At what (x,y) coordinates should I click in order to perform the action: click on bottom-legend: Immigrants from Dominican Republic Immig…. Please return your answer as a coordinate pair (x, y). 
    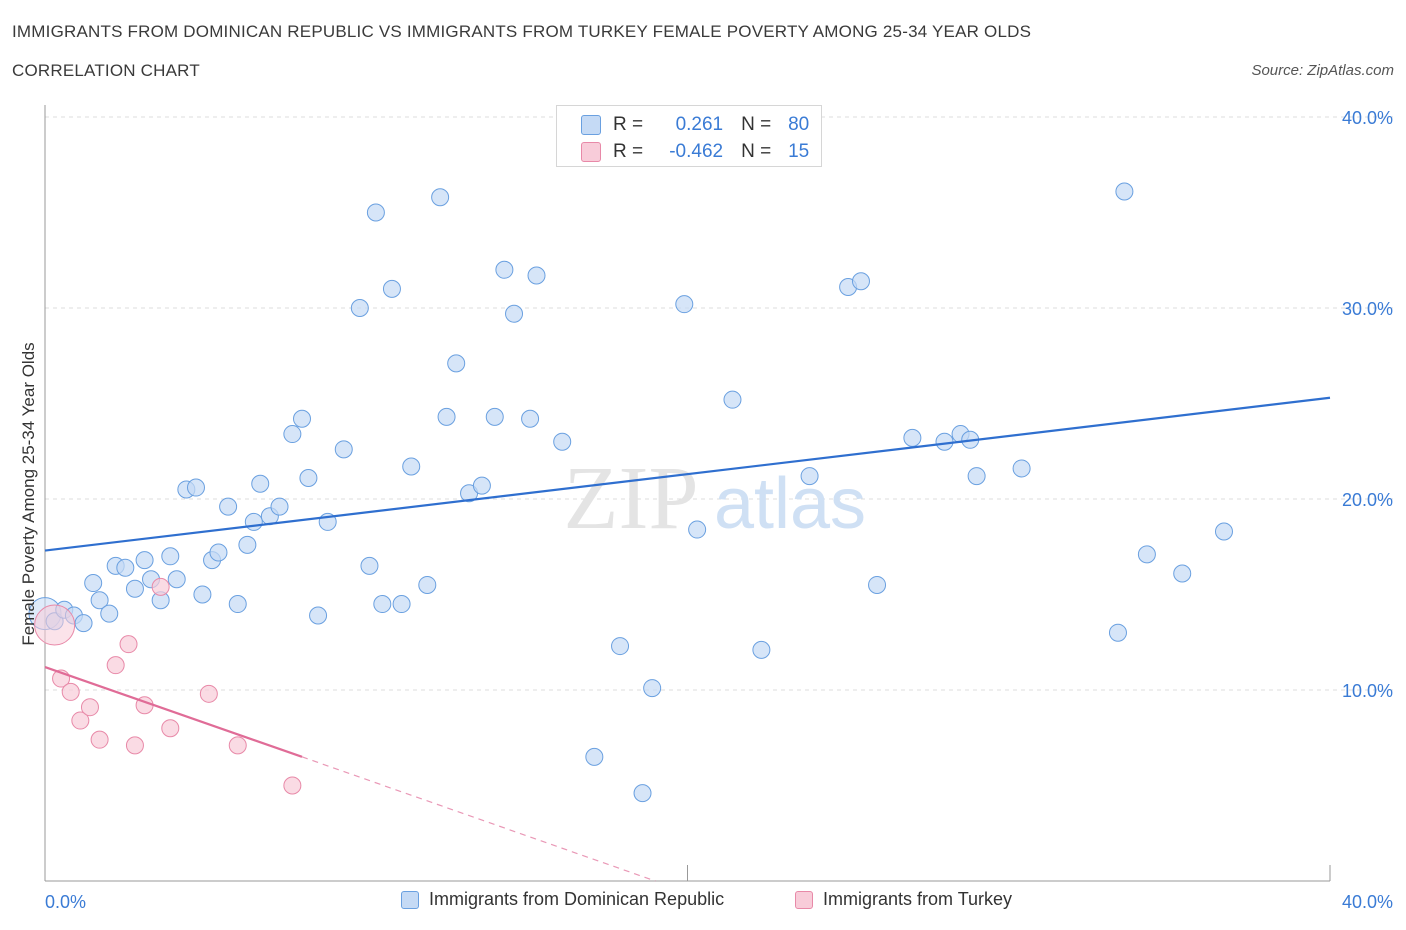
    Looking at the image, I should click on (703, 902).